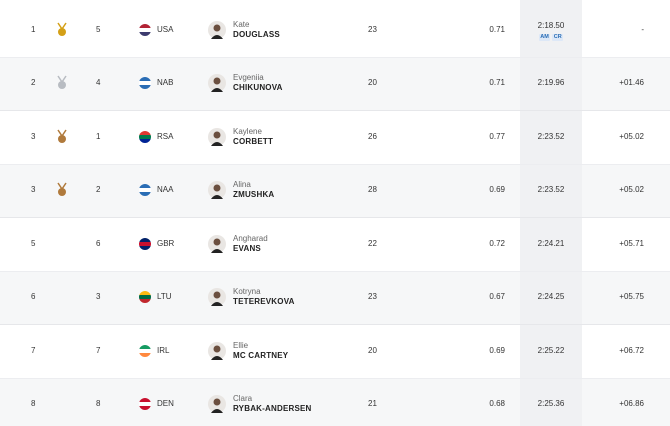 Image resolution: width=670 pixels, height=426 pixels. I want to click on time-behind: -, so click(642, 29).